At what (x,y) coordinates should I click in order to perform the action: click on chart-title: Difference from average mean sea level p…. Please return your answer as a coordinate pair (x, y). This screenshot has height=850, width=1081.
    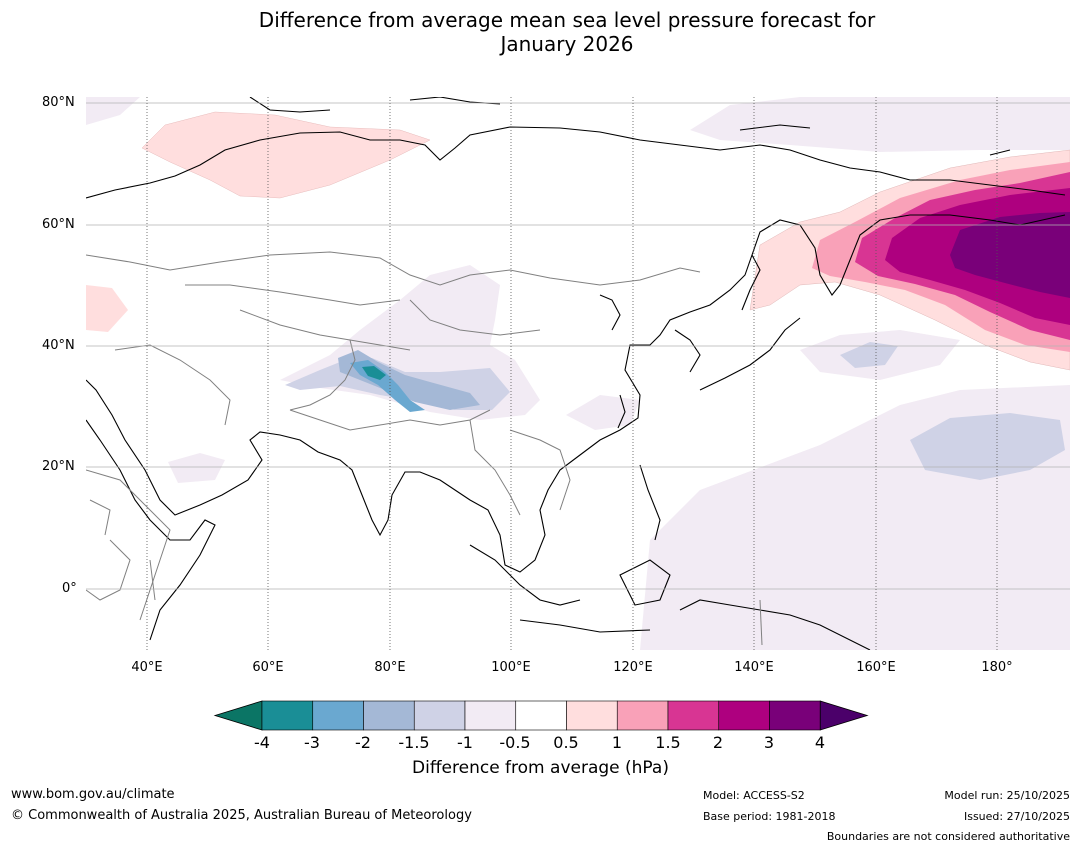
    Looking at the image, I should click on (540, 32).